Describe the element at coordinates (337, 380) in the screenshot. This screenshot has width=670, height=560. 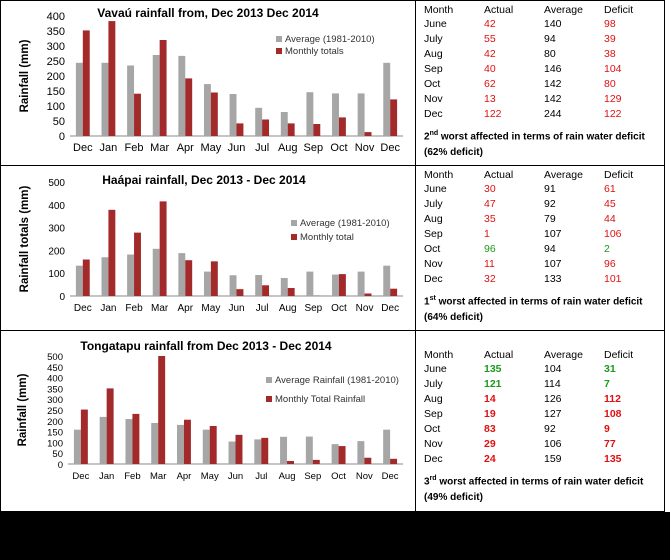
I see `legend-label: Average Rainfall (1981-2010)` at that location.